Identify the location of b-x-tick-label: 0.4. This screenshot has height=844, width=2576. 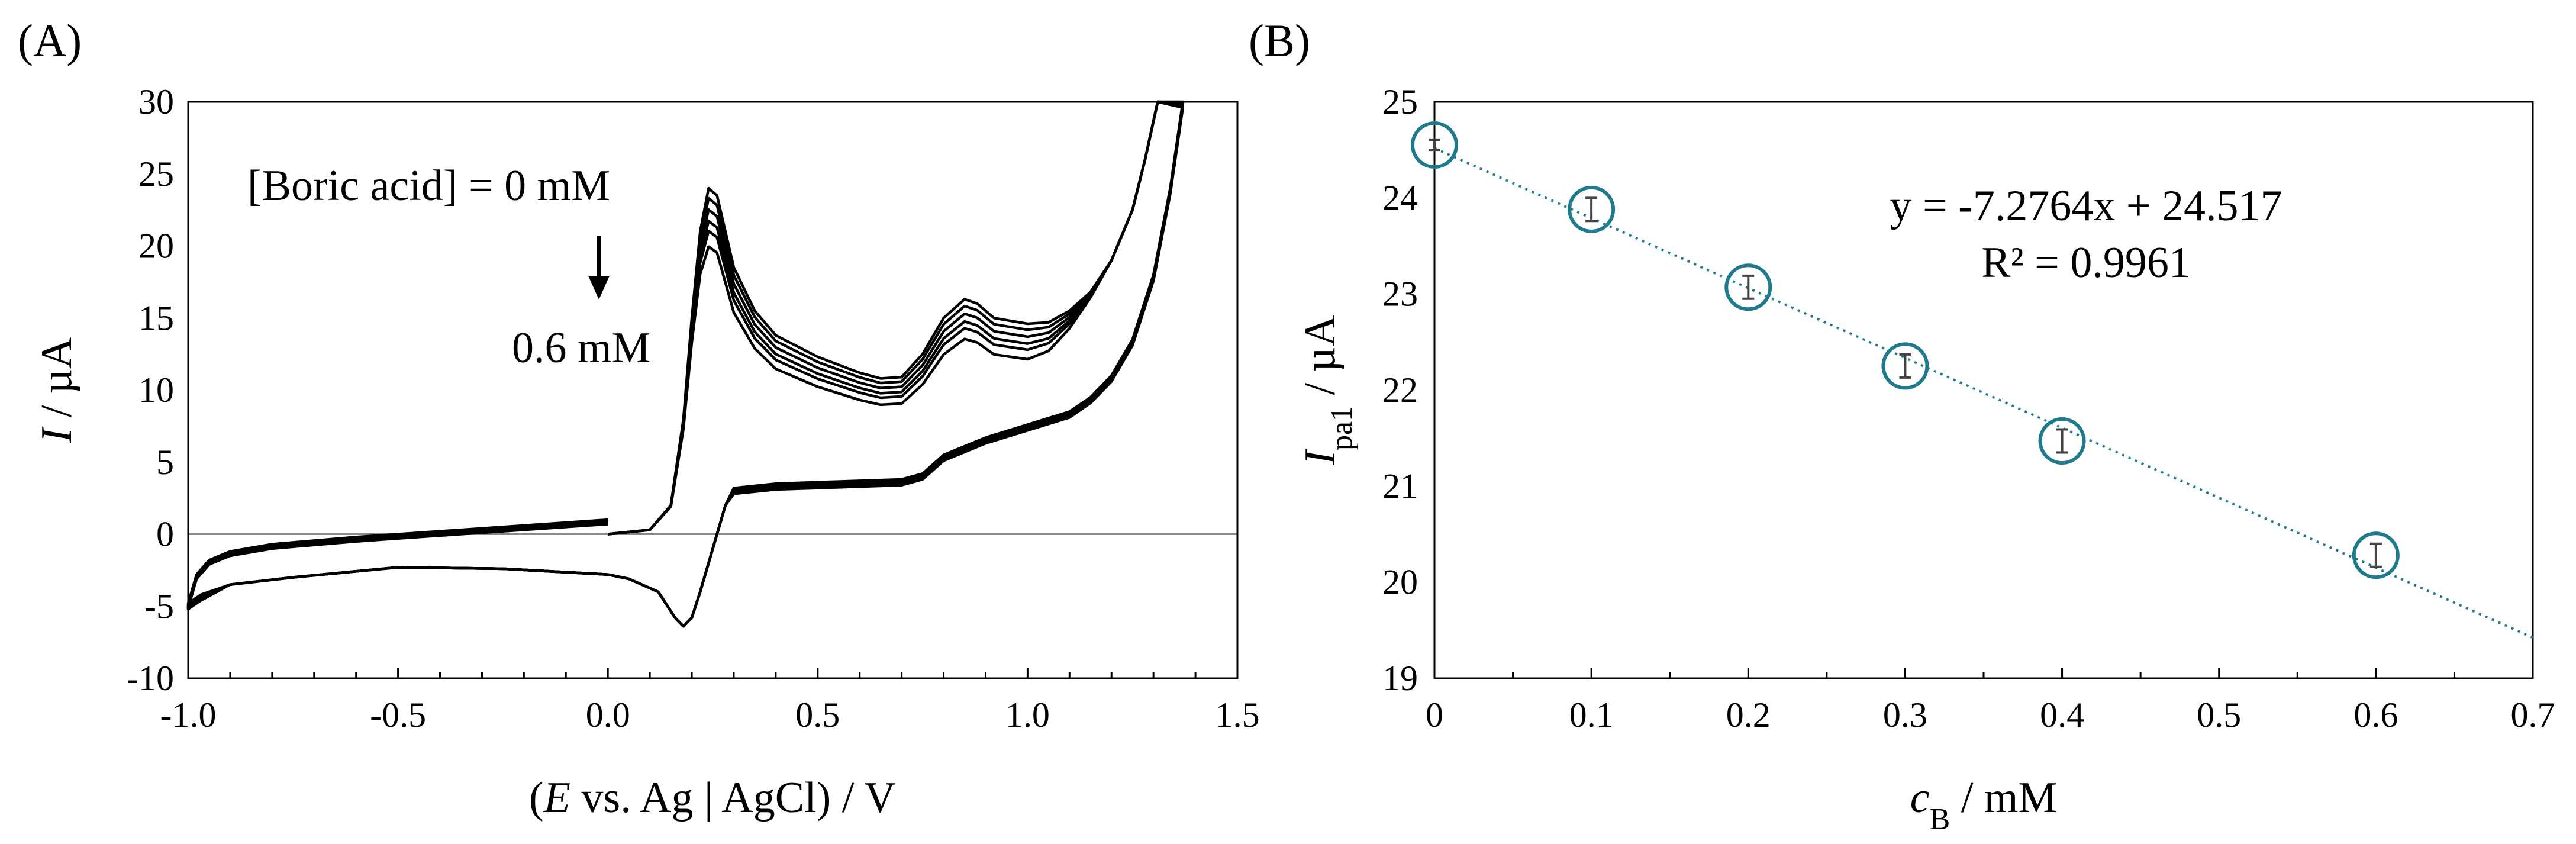
(2062, 715).